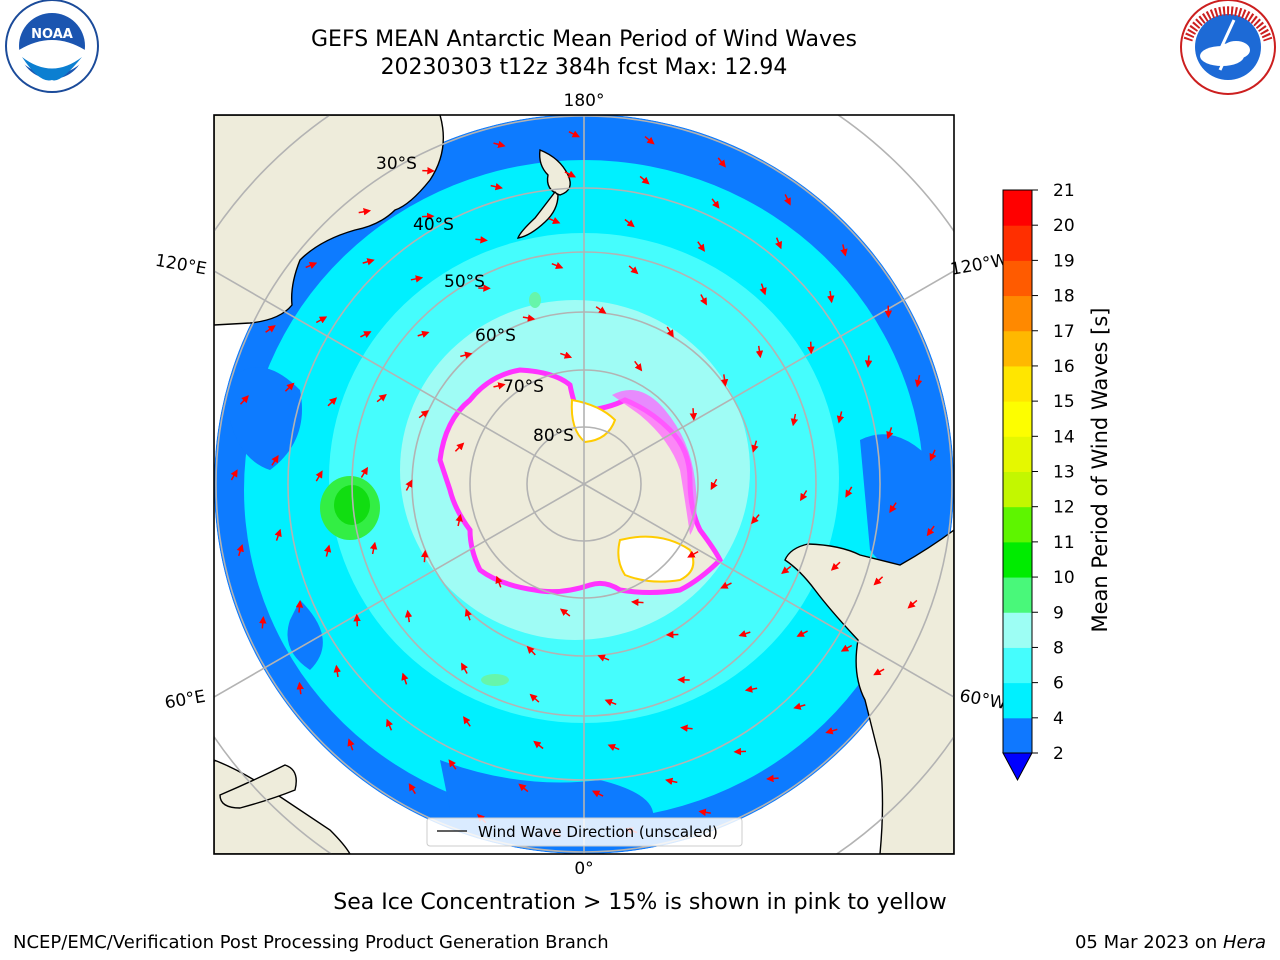 This screenshot has width=1280, height=960. I want to click on lon-label-bottom: 0°, so click(583, 869).